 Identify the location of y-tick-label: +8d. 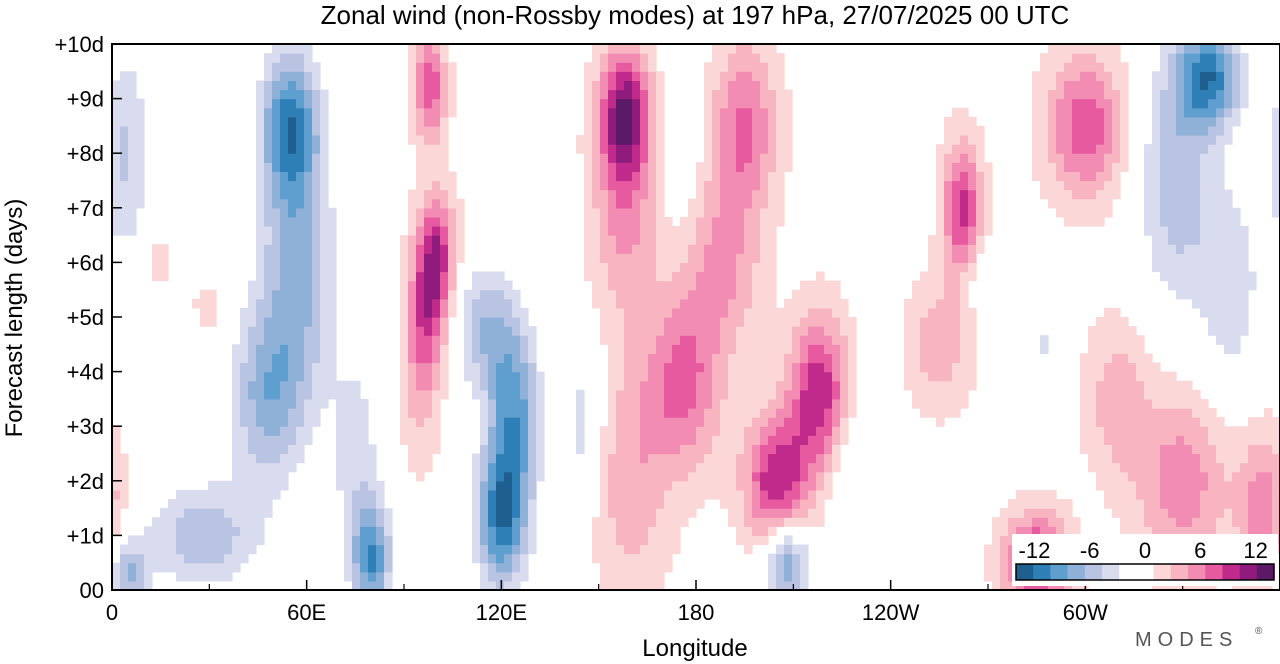
(85, 153).